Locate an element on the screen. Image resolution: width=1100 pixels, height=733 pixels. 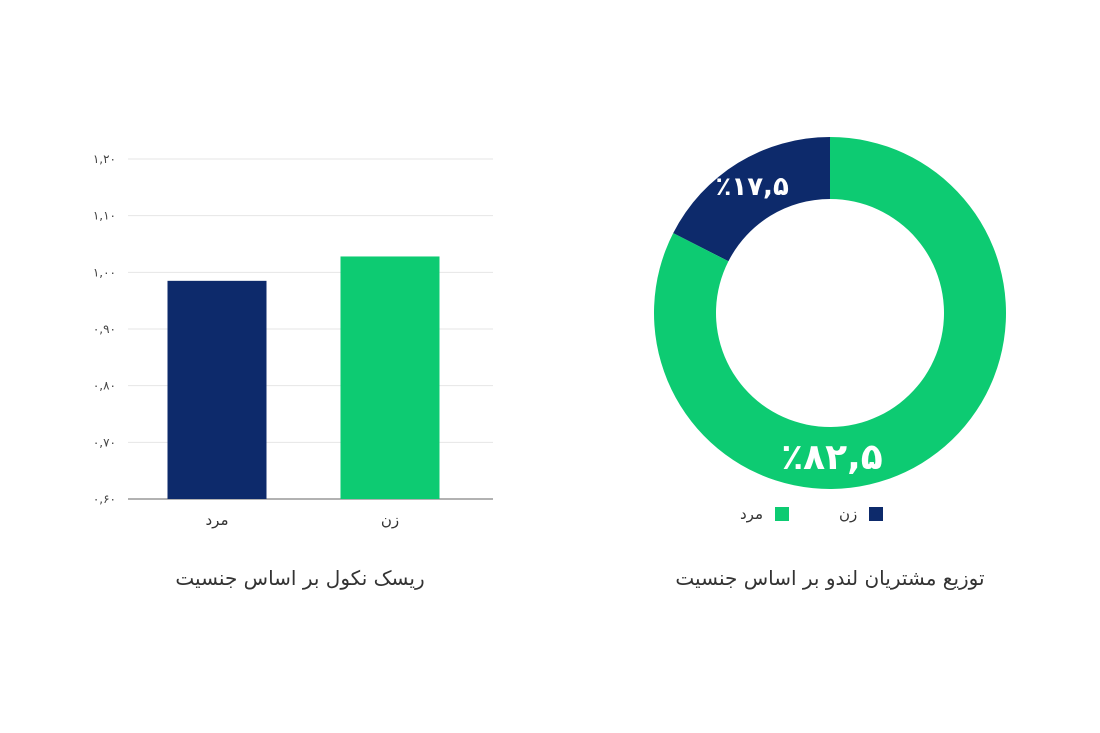
y-tick-label: ۰,۹۰ is located at coordinates (104, 329).